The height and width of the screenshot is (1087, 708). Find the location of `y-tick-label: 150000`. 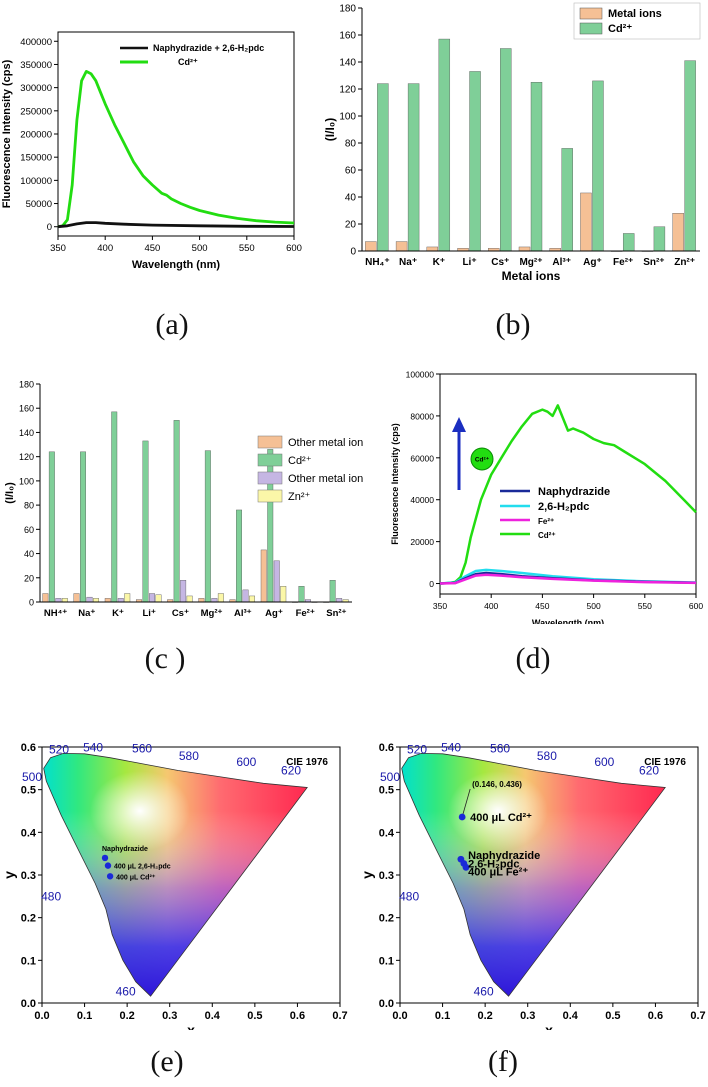

y-tick-label: 150000 is located at coordinates (36, 158).